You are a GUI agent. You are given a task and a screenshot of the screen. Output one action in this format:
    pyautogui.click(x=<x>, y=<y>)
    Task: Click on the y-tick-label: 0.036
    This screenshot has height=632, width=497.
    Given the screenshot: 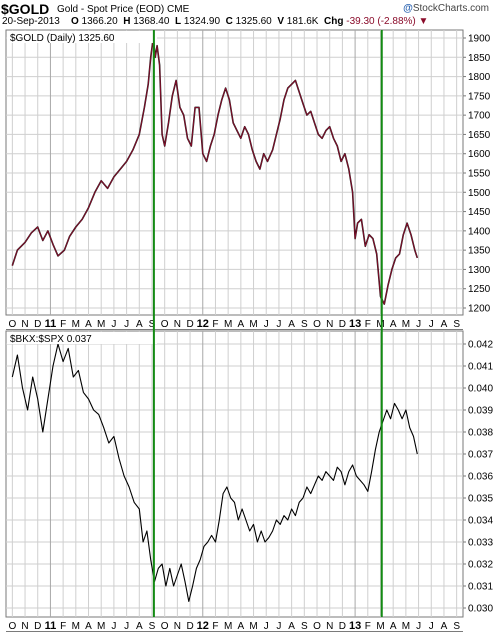 What is the action you would take?
    pyautogui.click(x=480, y=477)
    